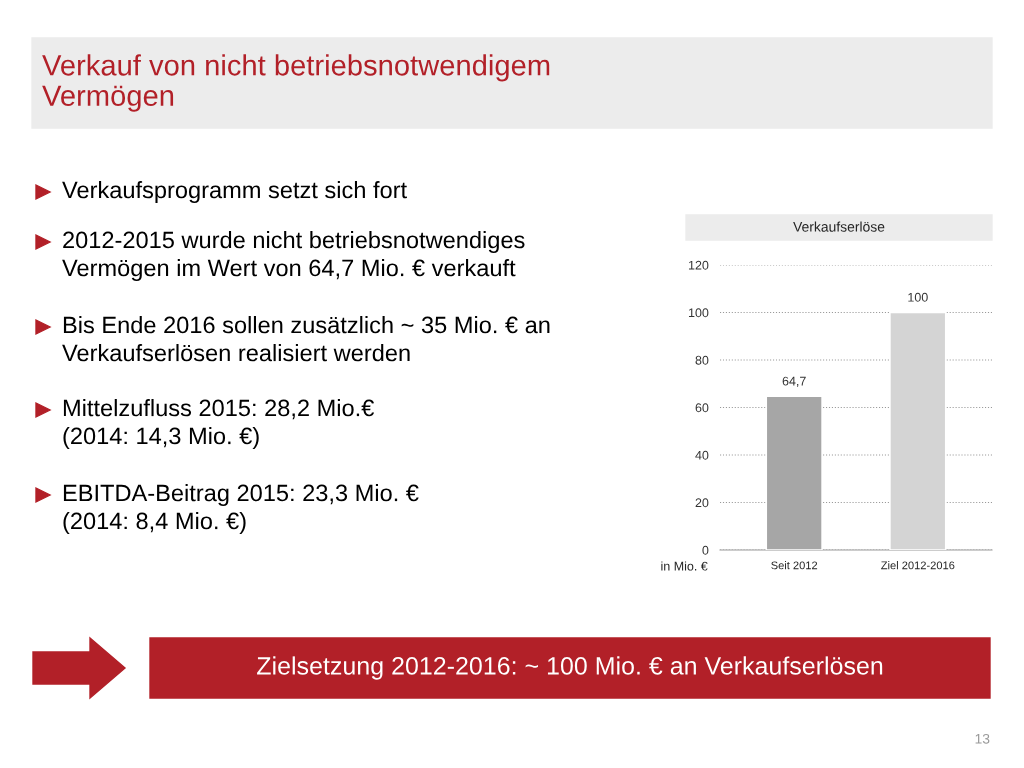 Image resolution: width=1024 pixels, height=768 pixels. Describe the element at coordinates (698, 313) in the screenshot. I see `y-tick-label: 100` at that location.